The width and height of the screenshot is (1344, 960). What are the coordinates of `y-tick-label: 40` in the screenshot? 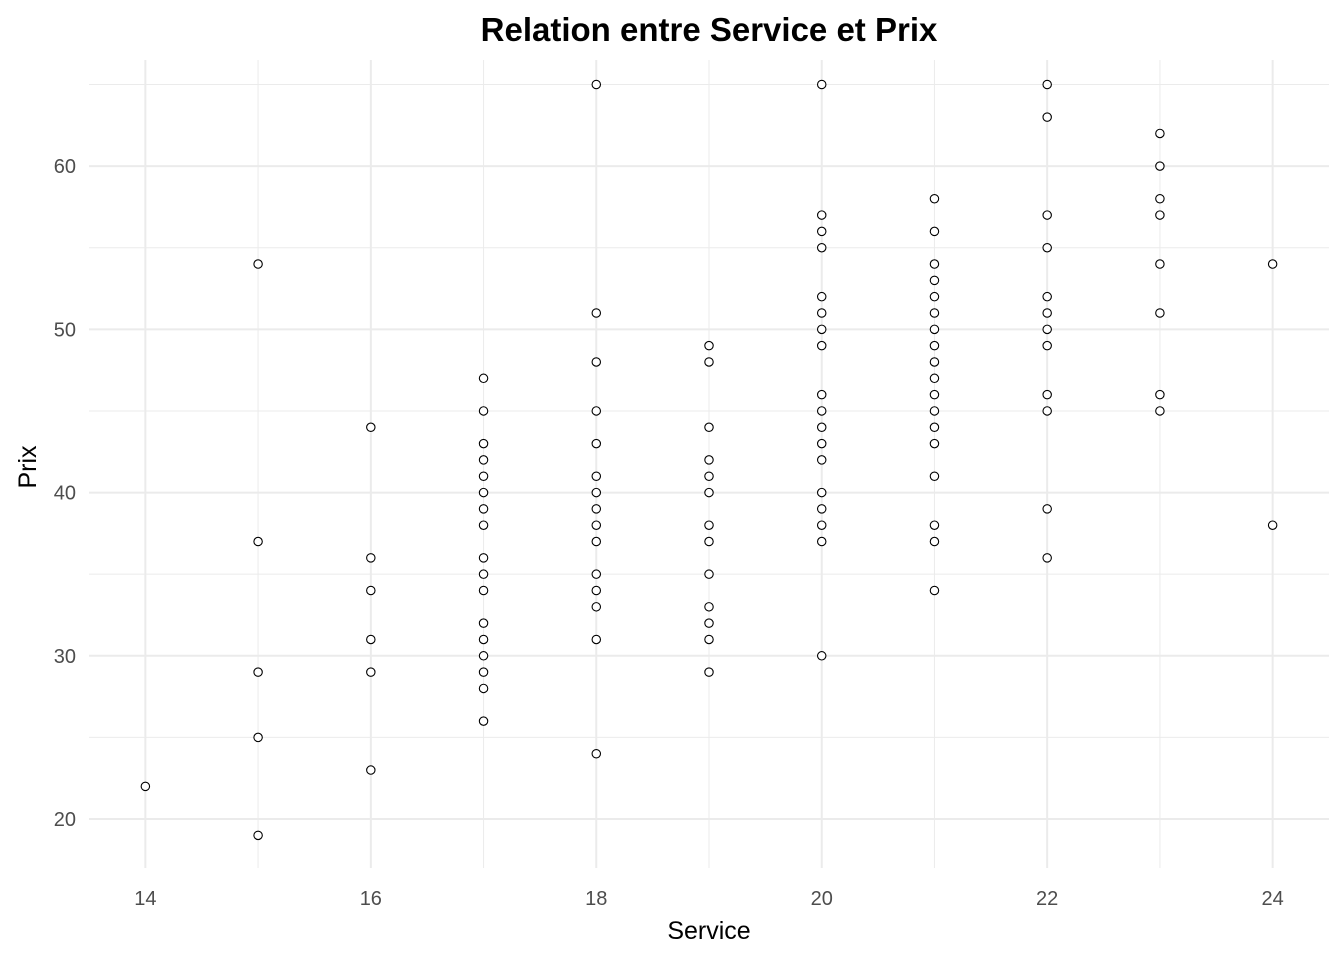 It's located at (65, 494).